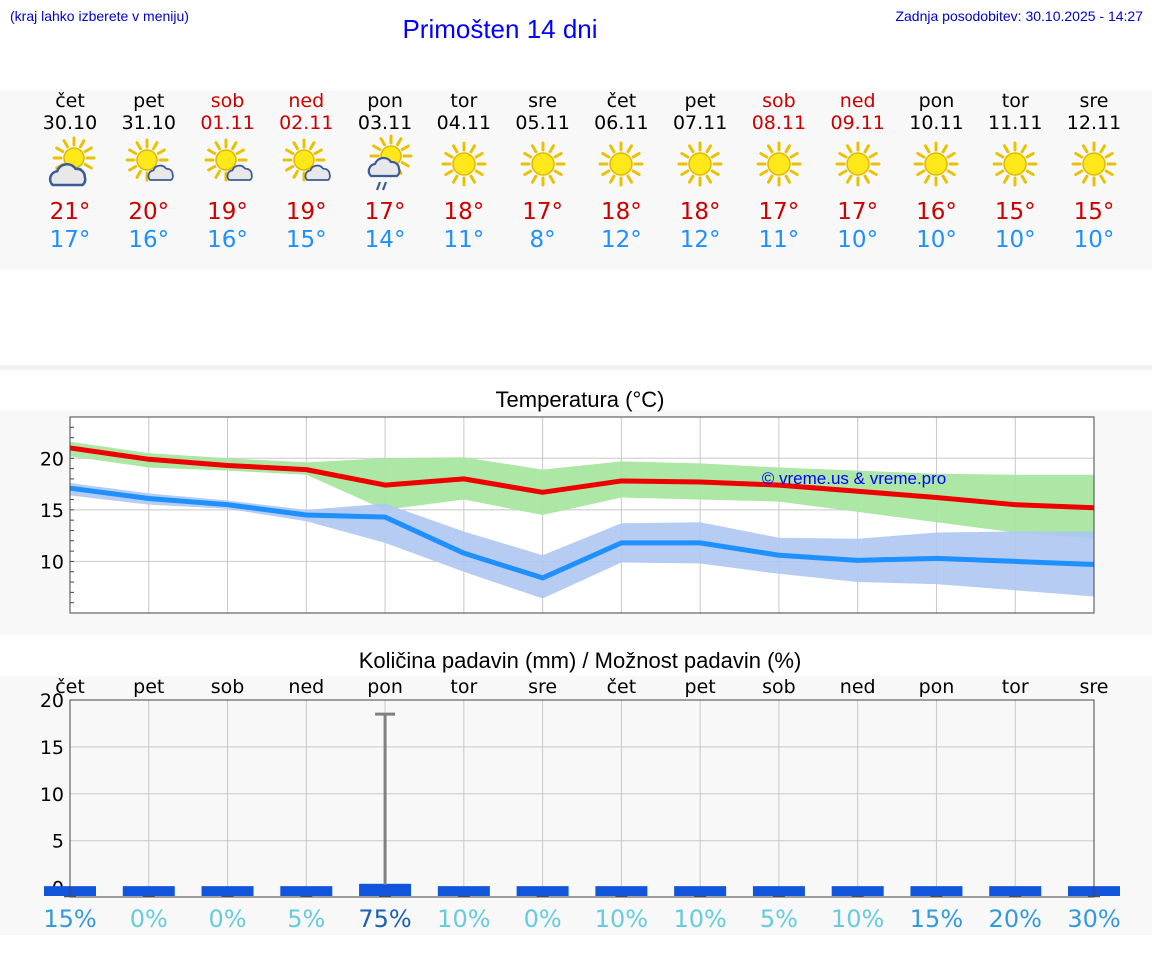  Describe the element at coordinates (580, 399) in the screenshot. I see `temperature-chart-title: Temperatura (°C)` at that location.